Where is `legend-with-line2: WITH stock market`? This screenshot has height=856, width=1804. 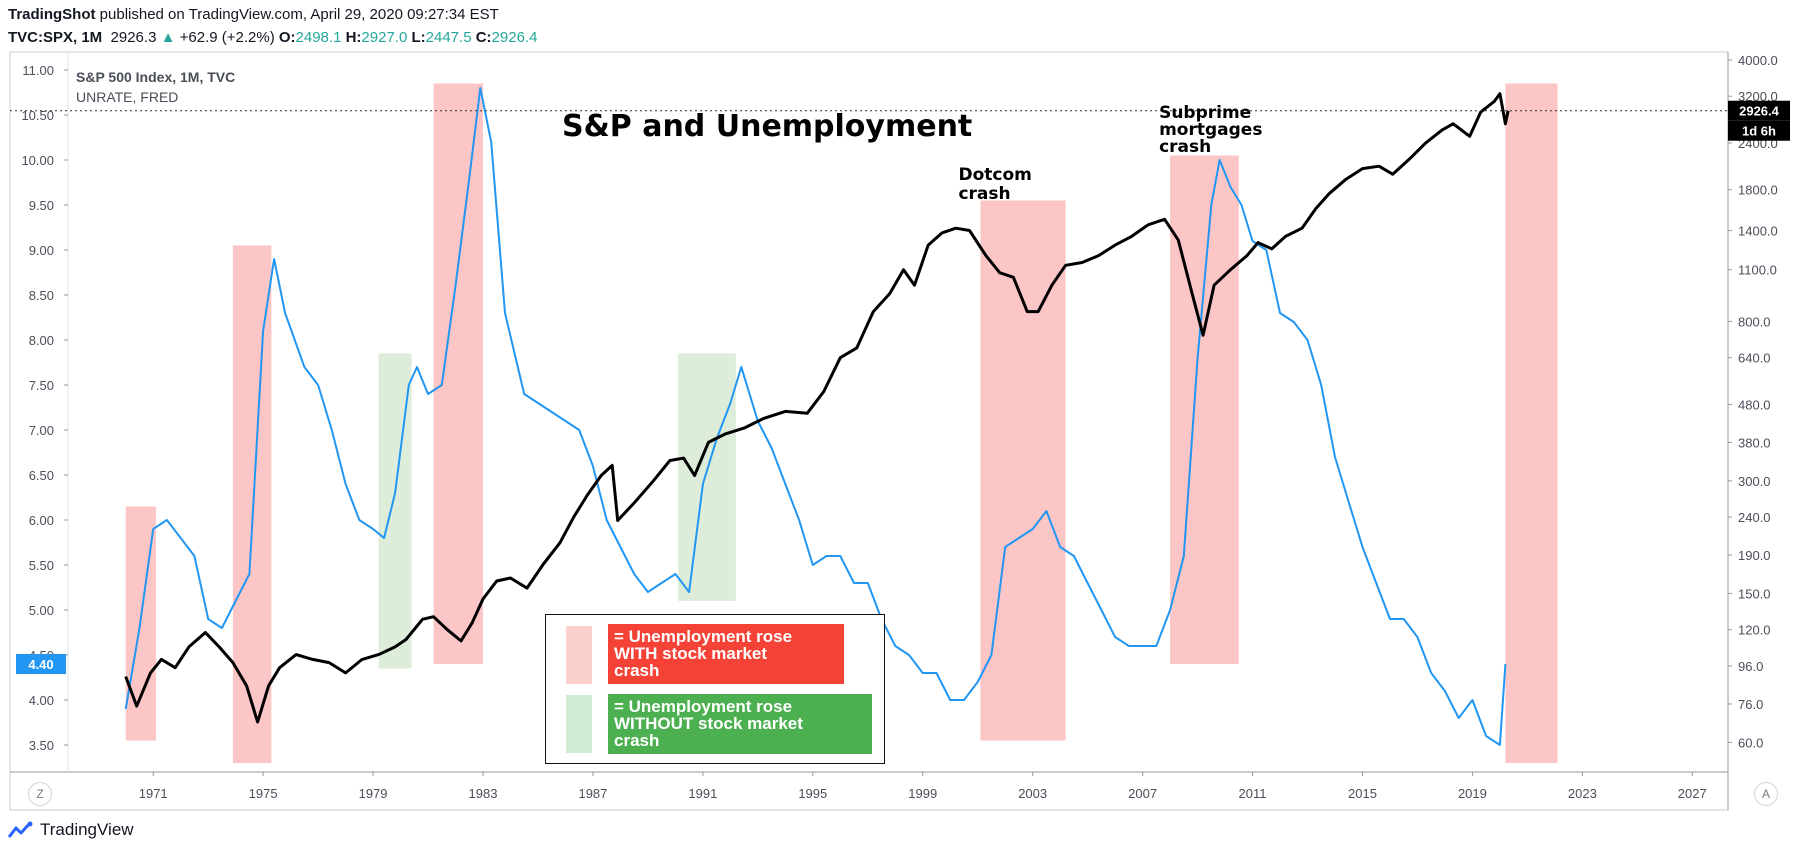 legend-with-line2: WITH stock market is located at coordinates (691, 653).